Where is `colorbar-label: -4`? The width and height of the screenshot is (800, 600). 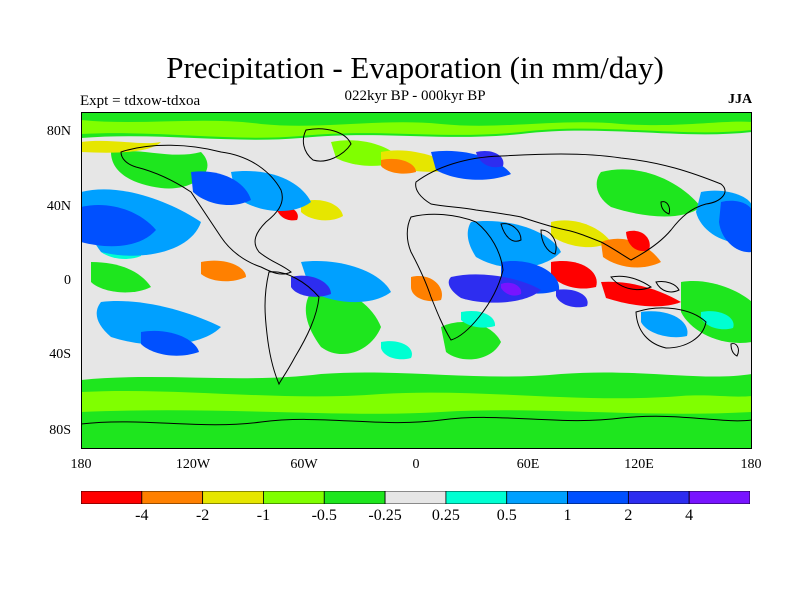
colorbar-label: -4 is located at coordinates (142, 515).